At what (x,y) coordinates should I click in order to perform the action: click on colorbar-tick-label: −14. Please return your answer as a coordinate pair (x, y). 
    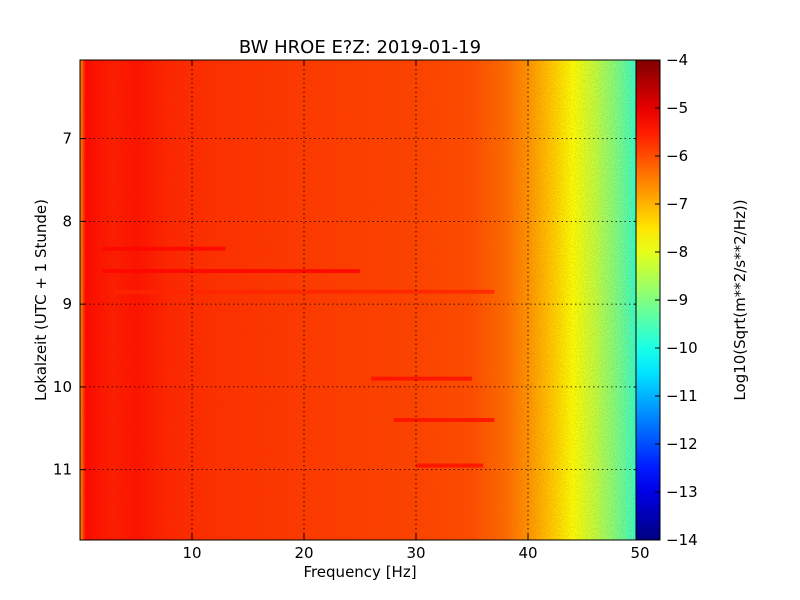
    Looking at the image, I should click on (682, 540).